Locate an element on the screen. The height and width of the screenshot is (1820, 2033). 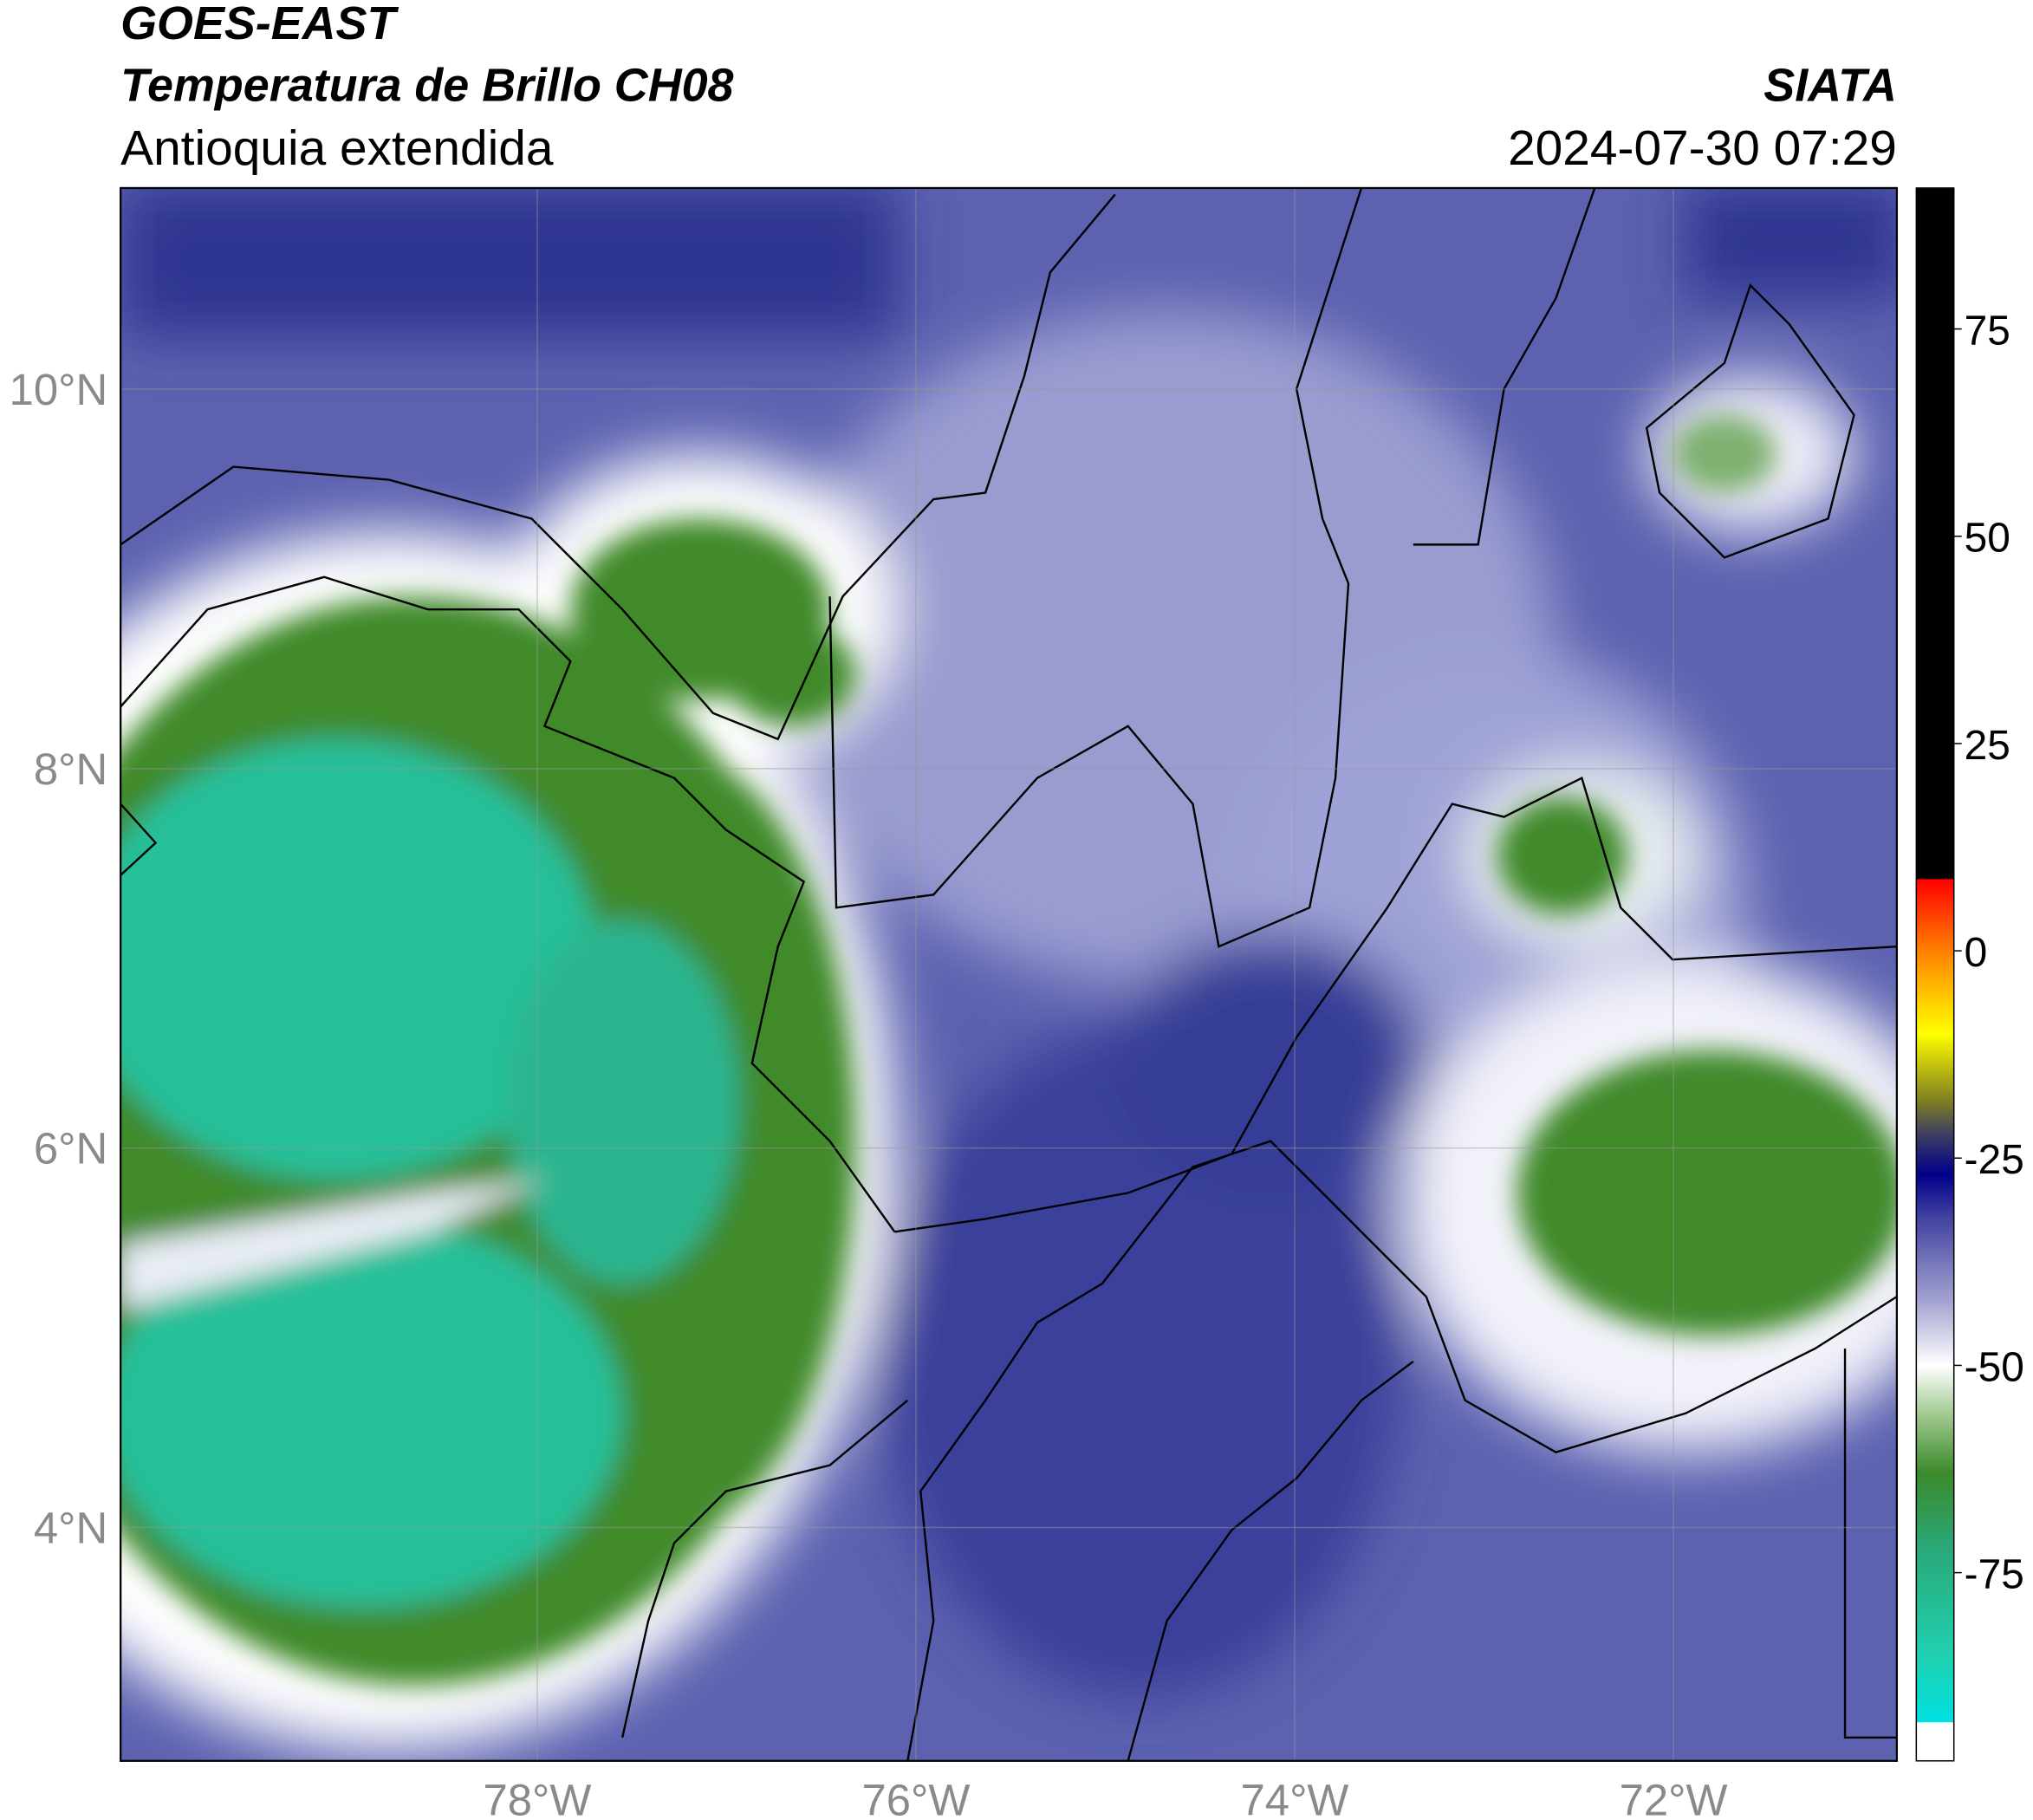
source: SIATA is located at coordinates (1830, 86).